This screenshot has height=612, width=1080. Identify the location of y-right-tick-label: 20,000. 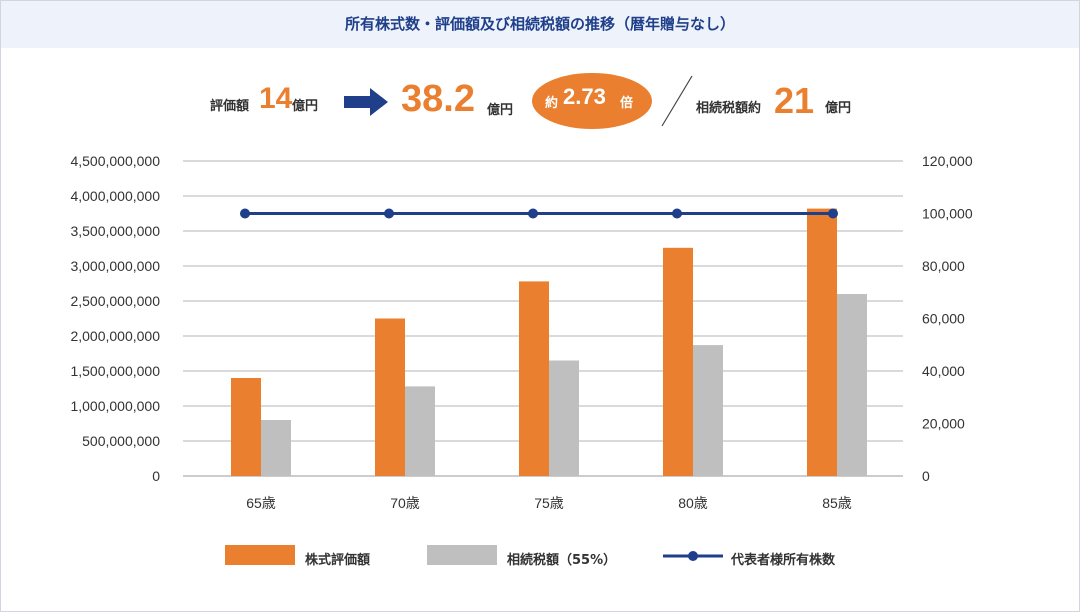
(943, 424).